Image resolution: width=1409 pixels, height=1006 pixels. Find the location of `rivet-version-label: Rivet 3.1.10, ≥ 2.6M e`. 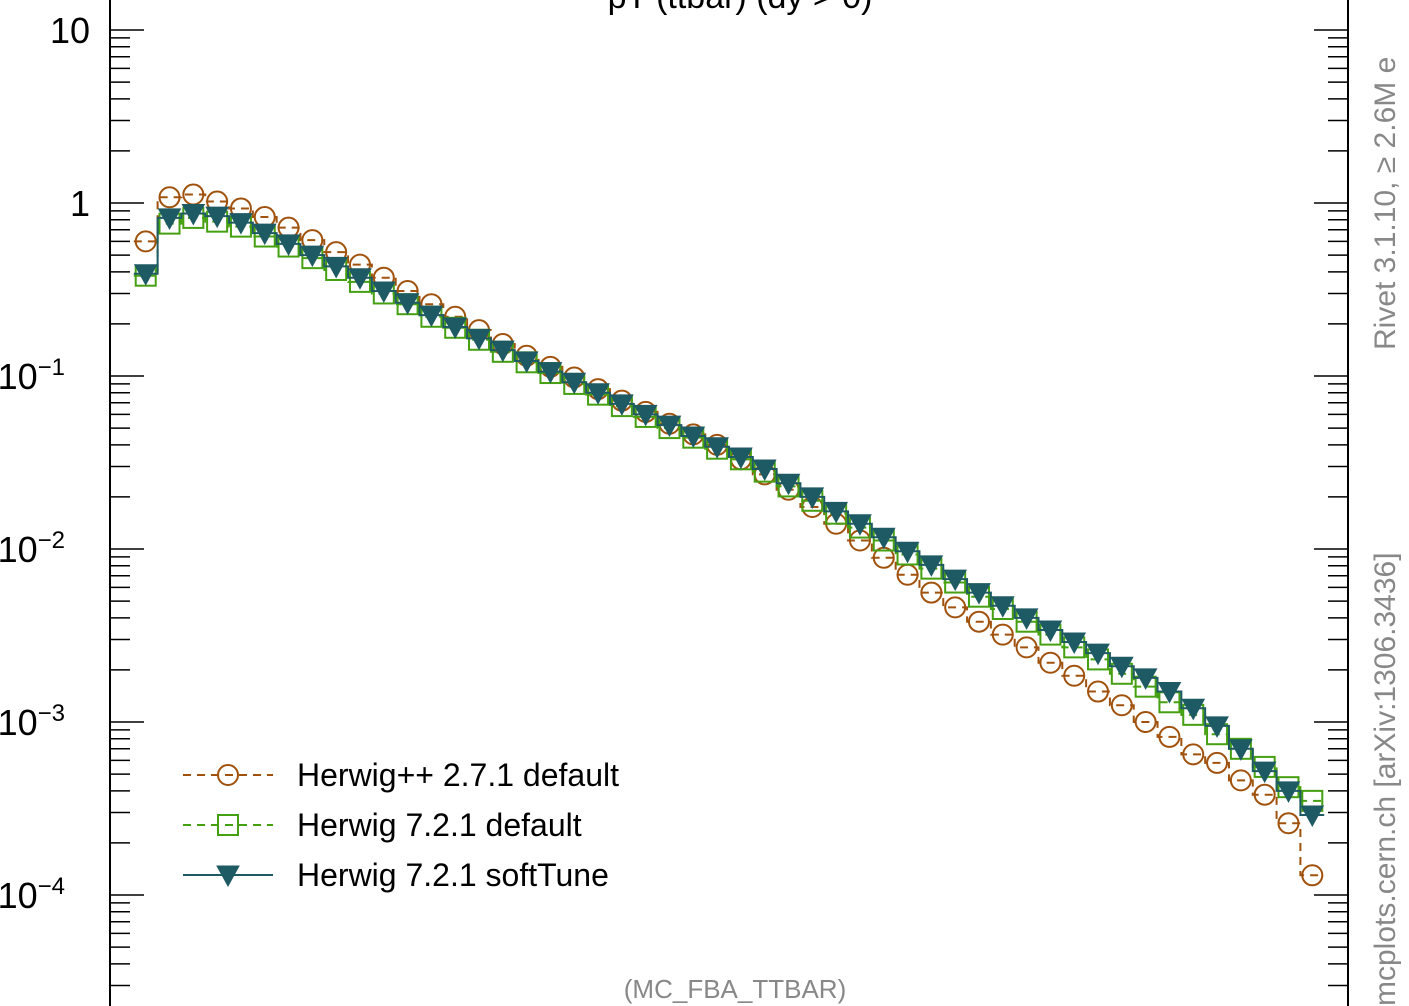

rivet-version-label: Rivet 3.1.10, ≥ 2.6M e is located at coordinates (1385, 203).